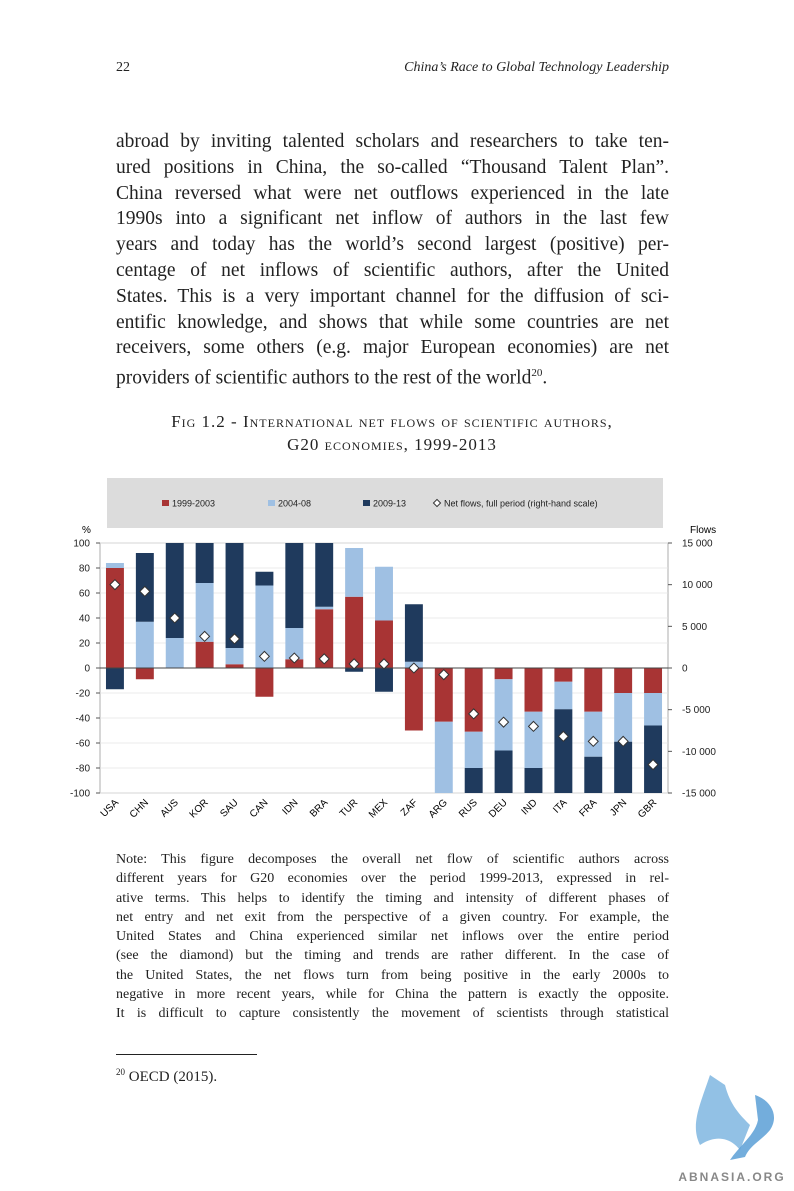  I want to click on x-tick-label: AUS, so click(170, 808).